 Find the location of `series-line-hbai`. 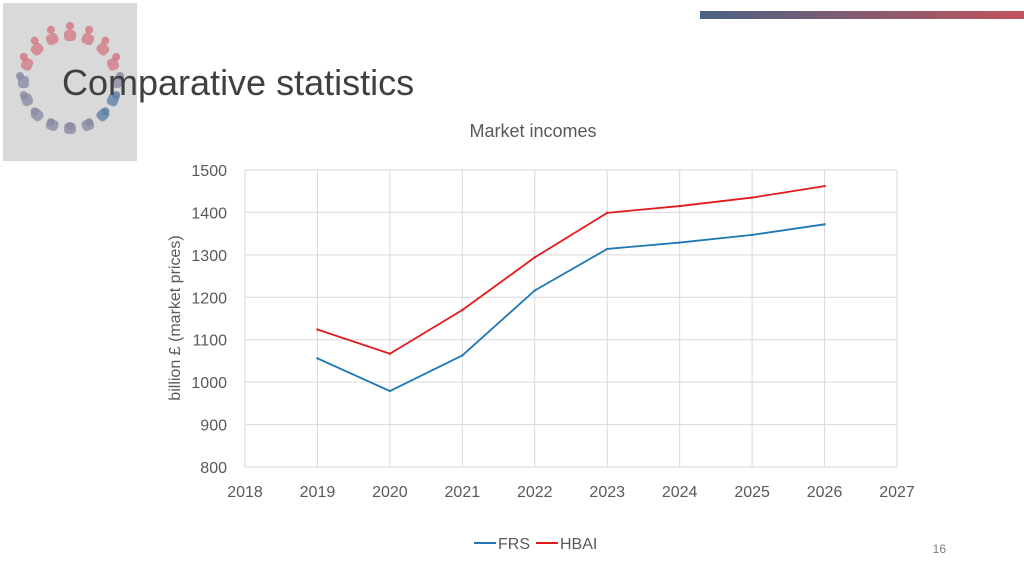

series-line-hbai is located at coordinates (571, 270).